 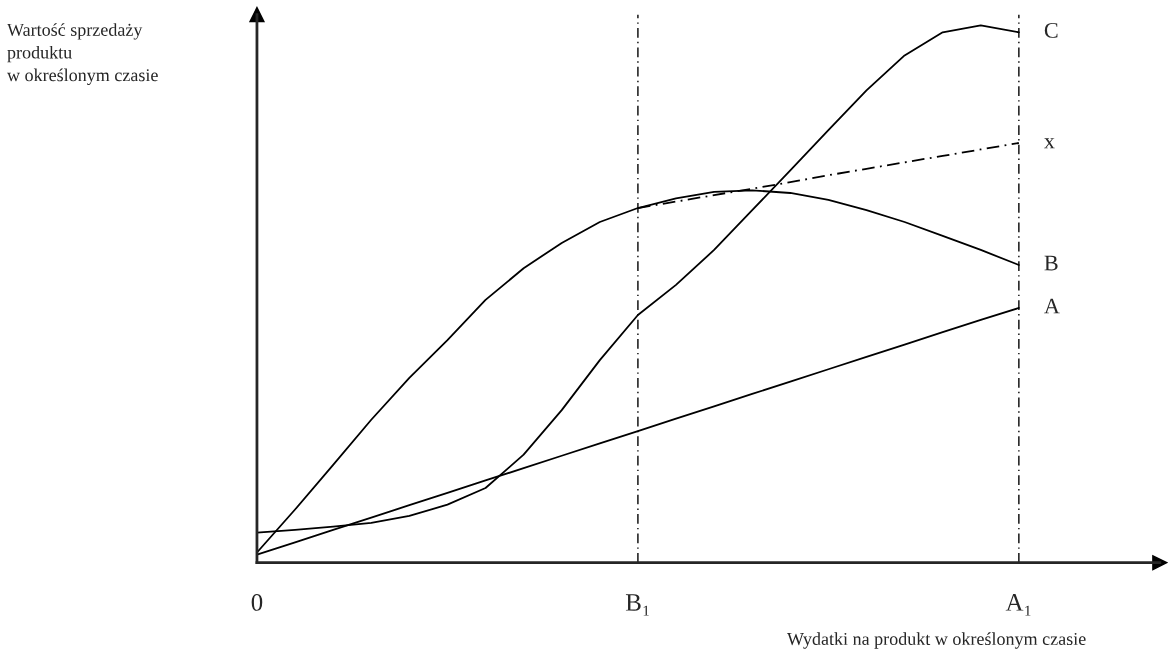 I want to click on x-axis-title: Wydatki na produkt w określonym czasie, so click(x=936, y=640).